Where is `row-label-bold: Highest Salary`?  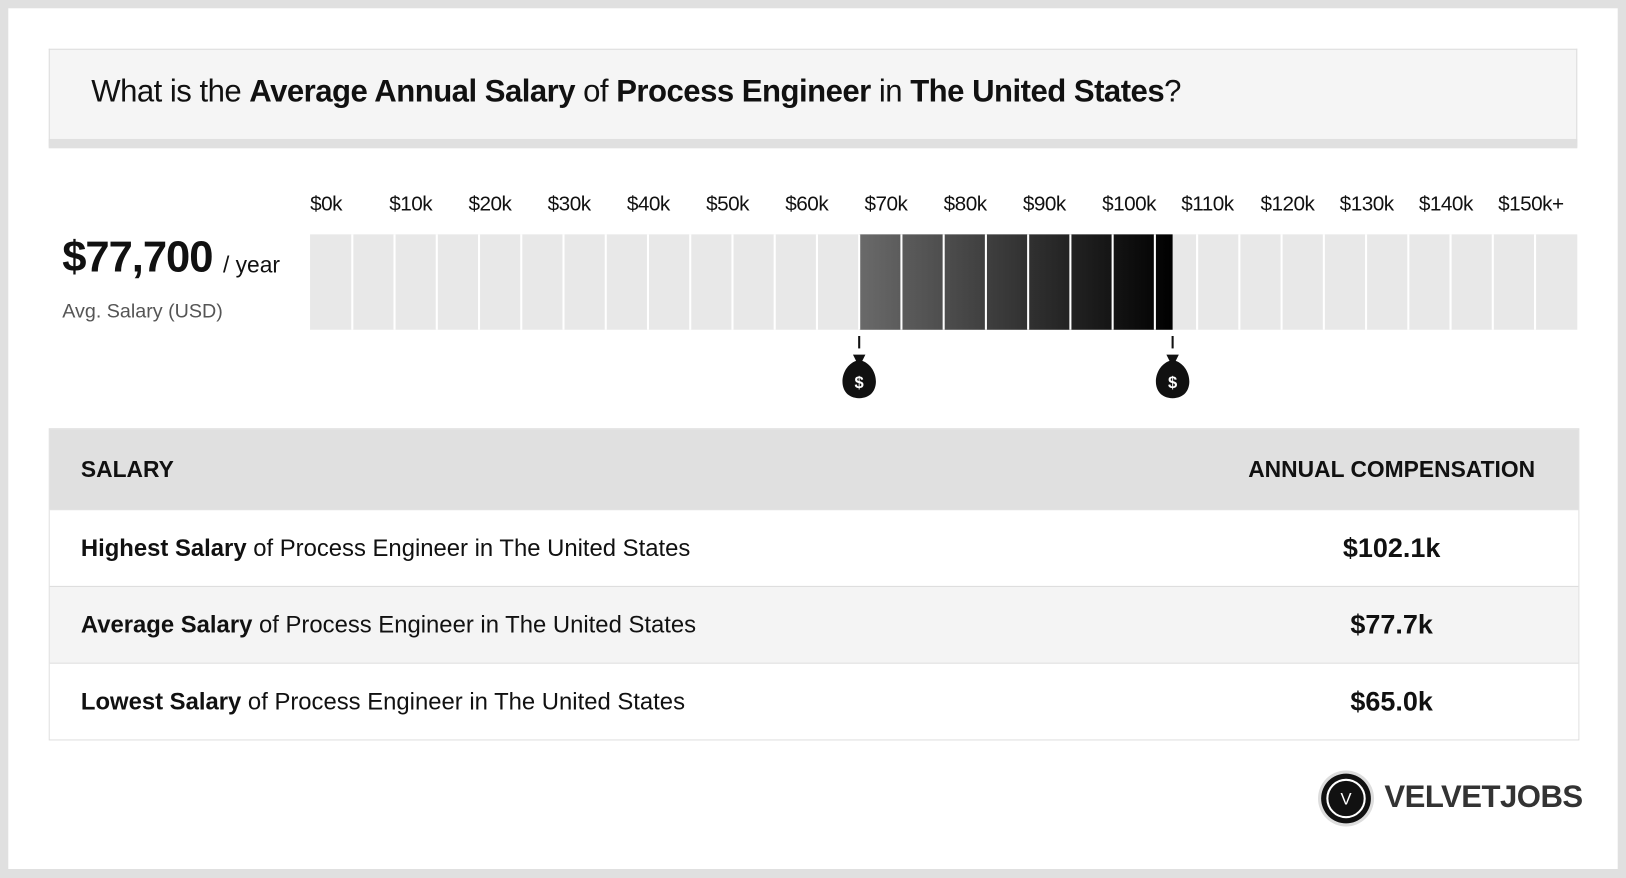 row-label-bold: Highest Salary is located at coordinates (163, 548).